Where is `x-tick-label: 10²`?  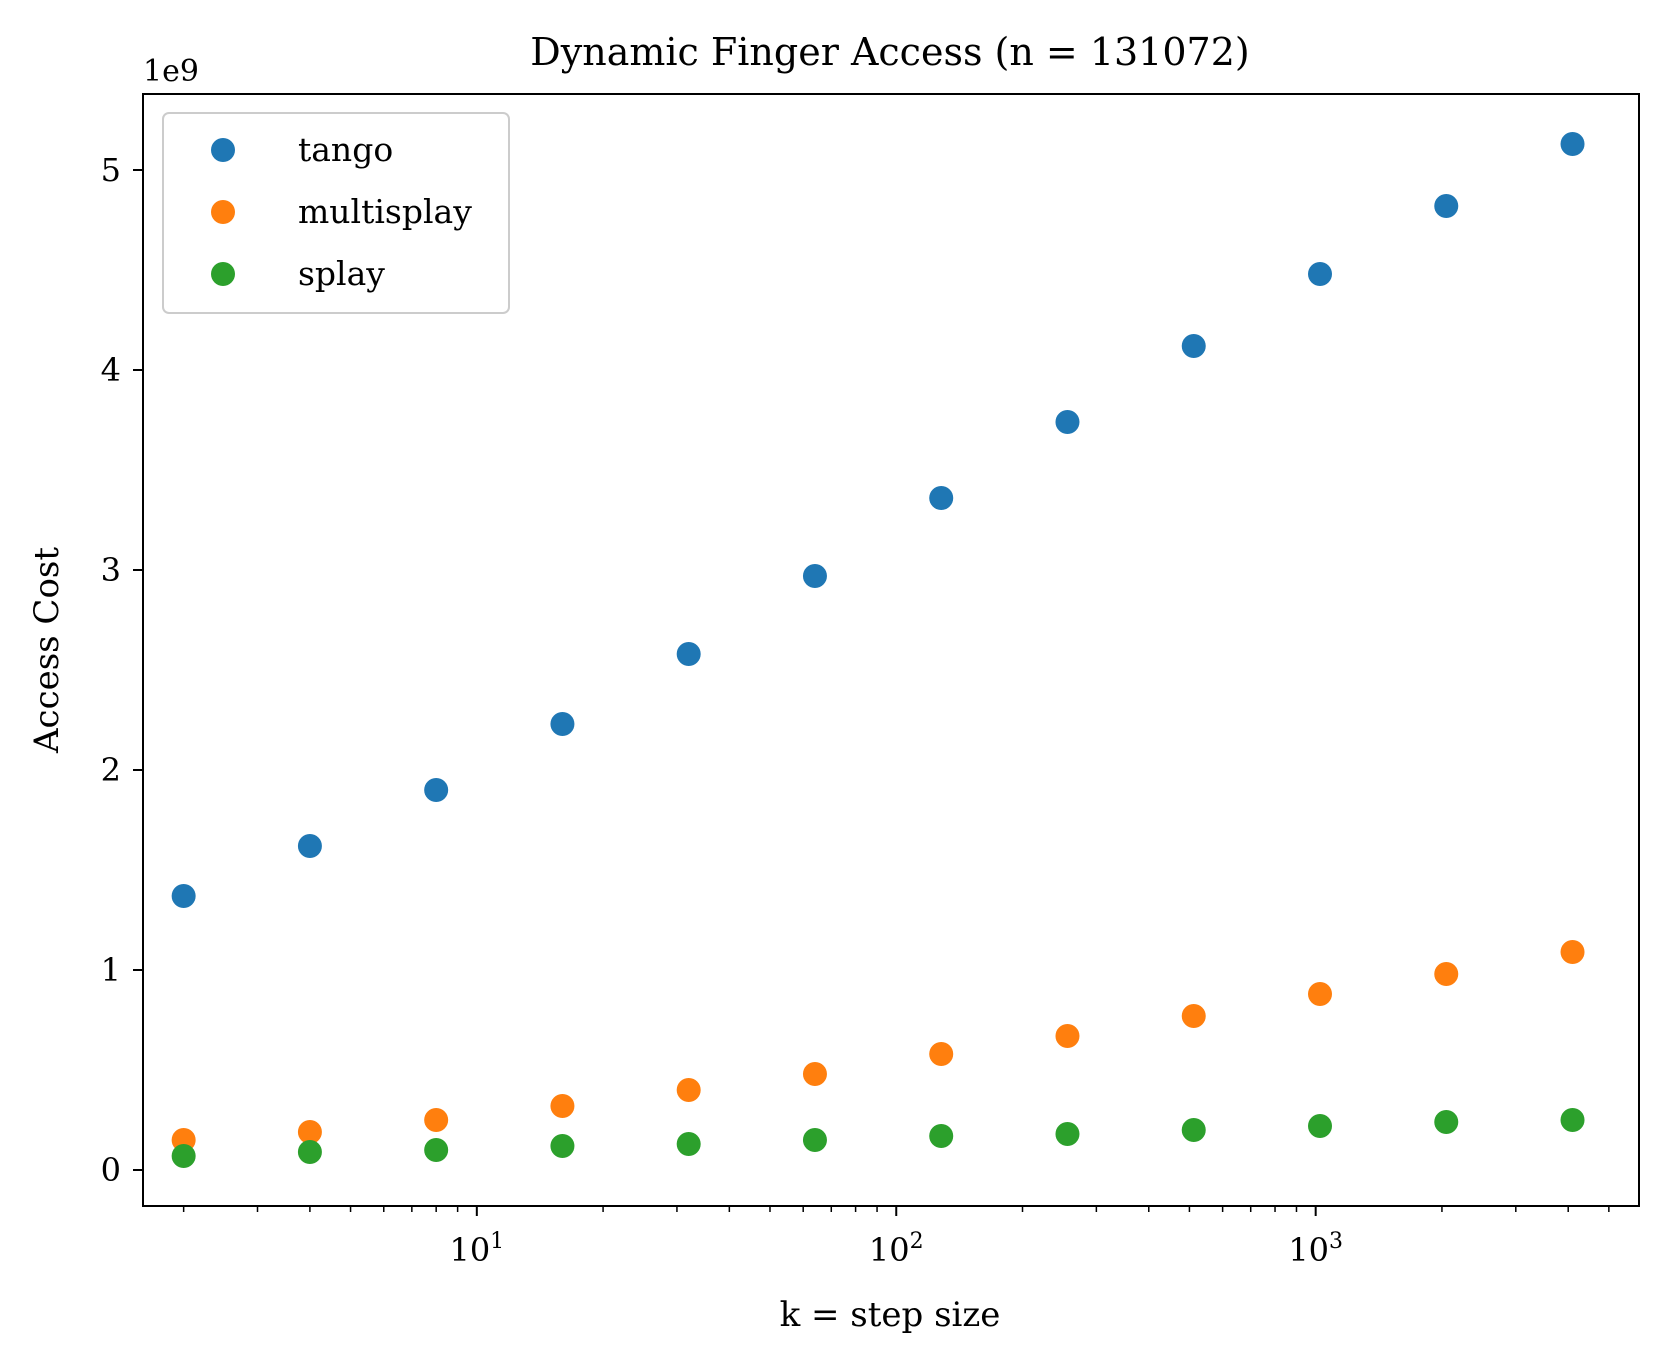 x-tick-label: 10² is located at coordinates (896, 1249).